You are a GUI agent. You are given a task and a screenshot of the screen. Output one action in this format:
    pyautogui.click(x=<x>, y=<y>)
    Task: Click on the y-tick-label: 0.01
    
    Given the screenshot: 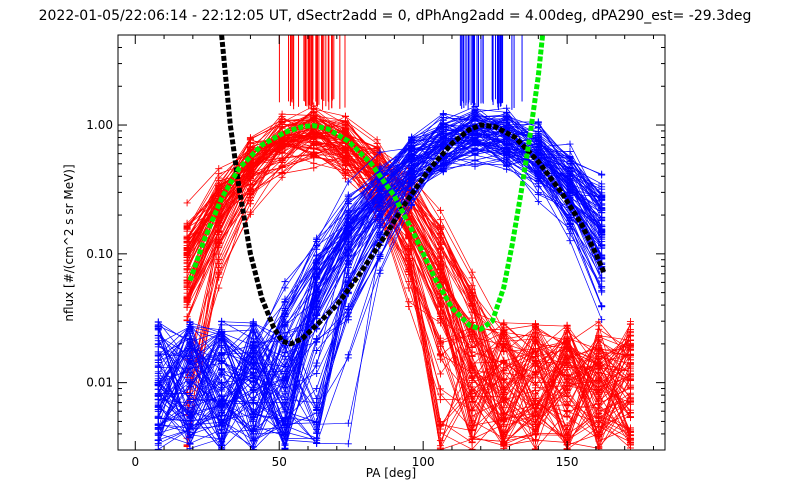 What is the action you would take?
    pyautogui.click(x=99, y=383)
    